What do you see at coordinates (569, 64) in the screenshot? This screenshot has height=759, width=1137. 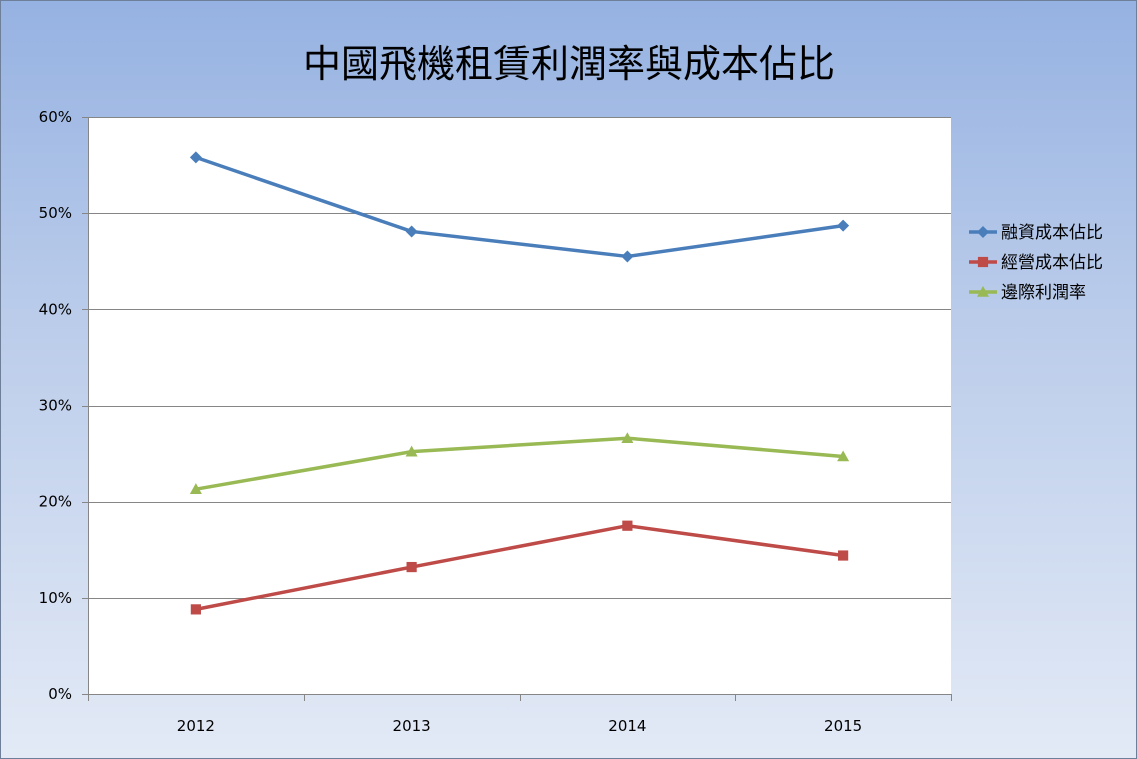 I see `chart-title: 中國飛機租賃利潤率與成本佔比` at bounding box center [569, 64].